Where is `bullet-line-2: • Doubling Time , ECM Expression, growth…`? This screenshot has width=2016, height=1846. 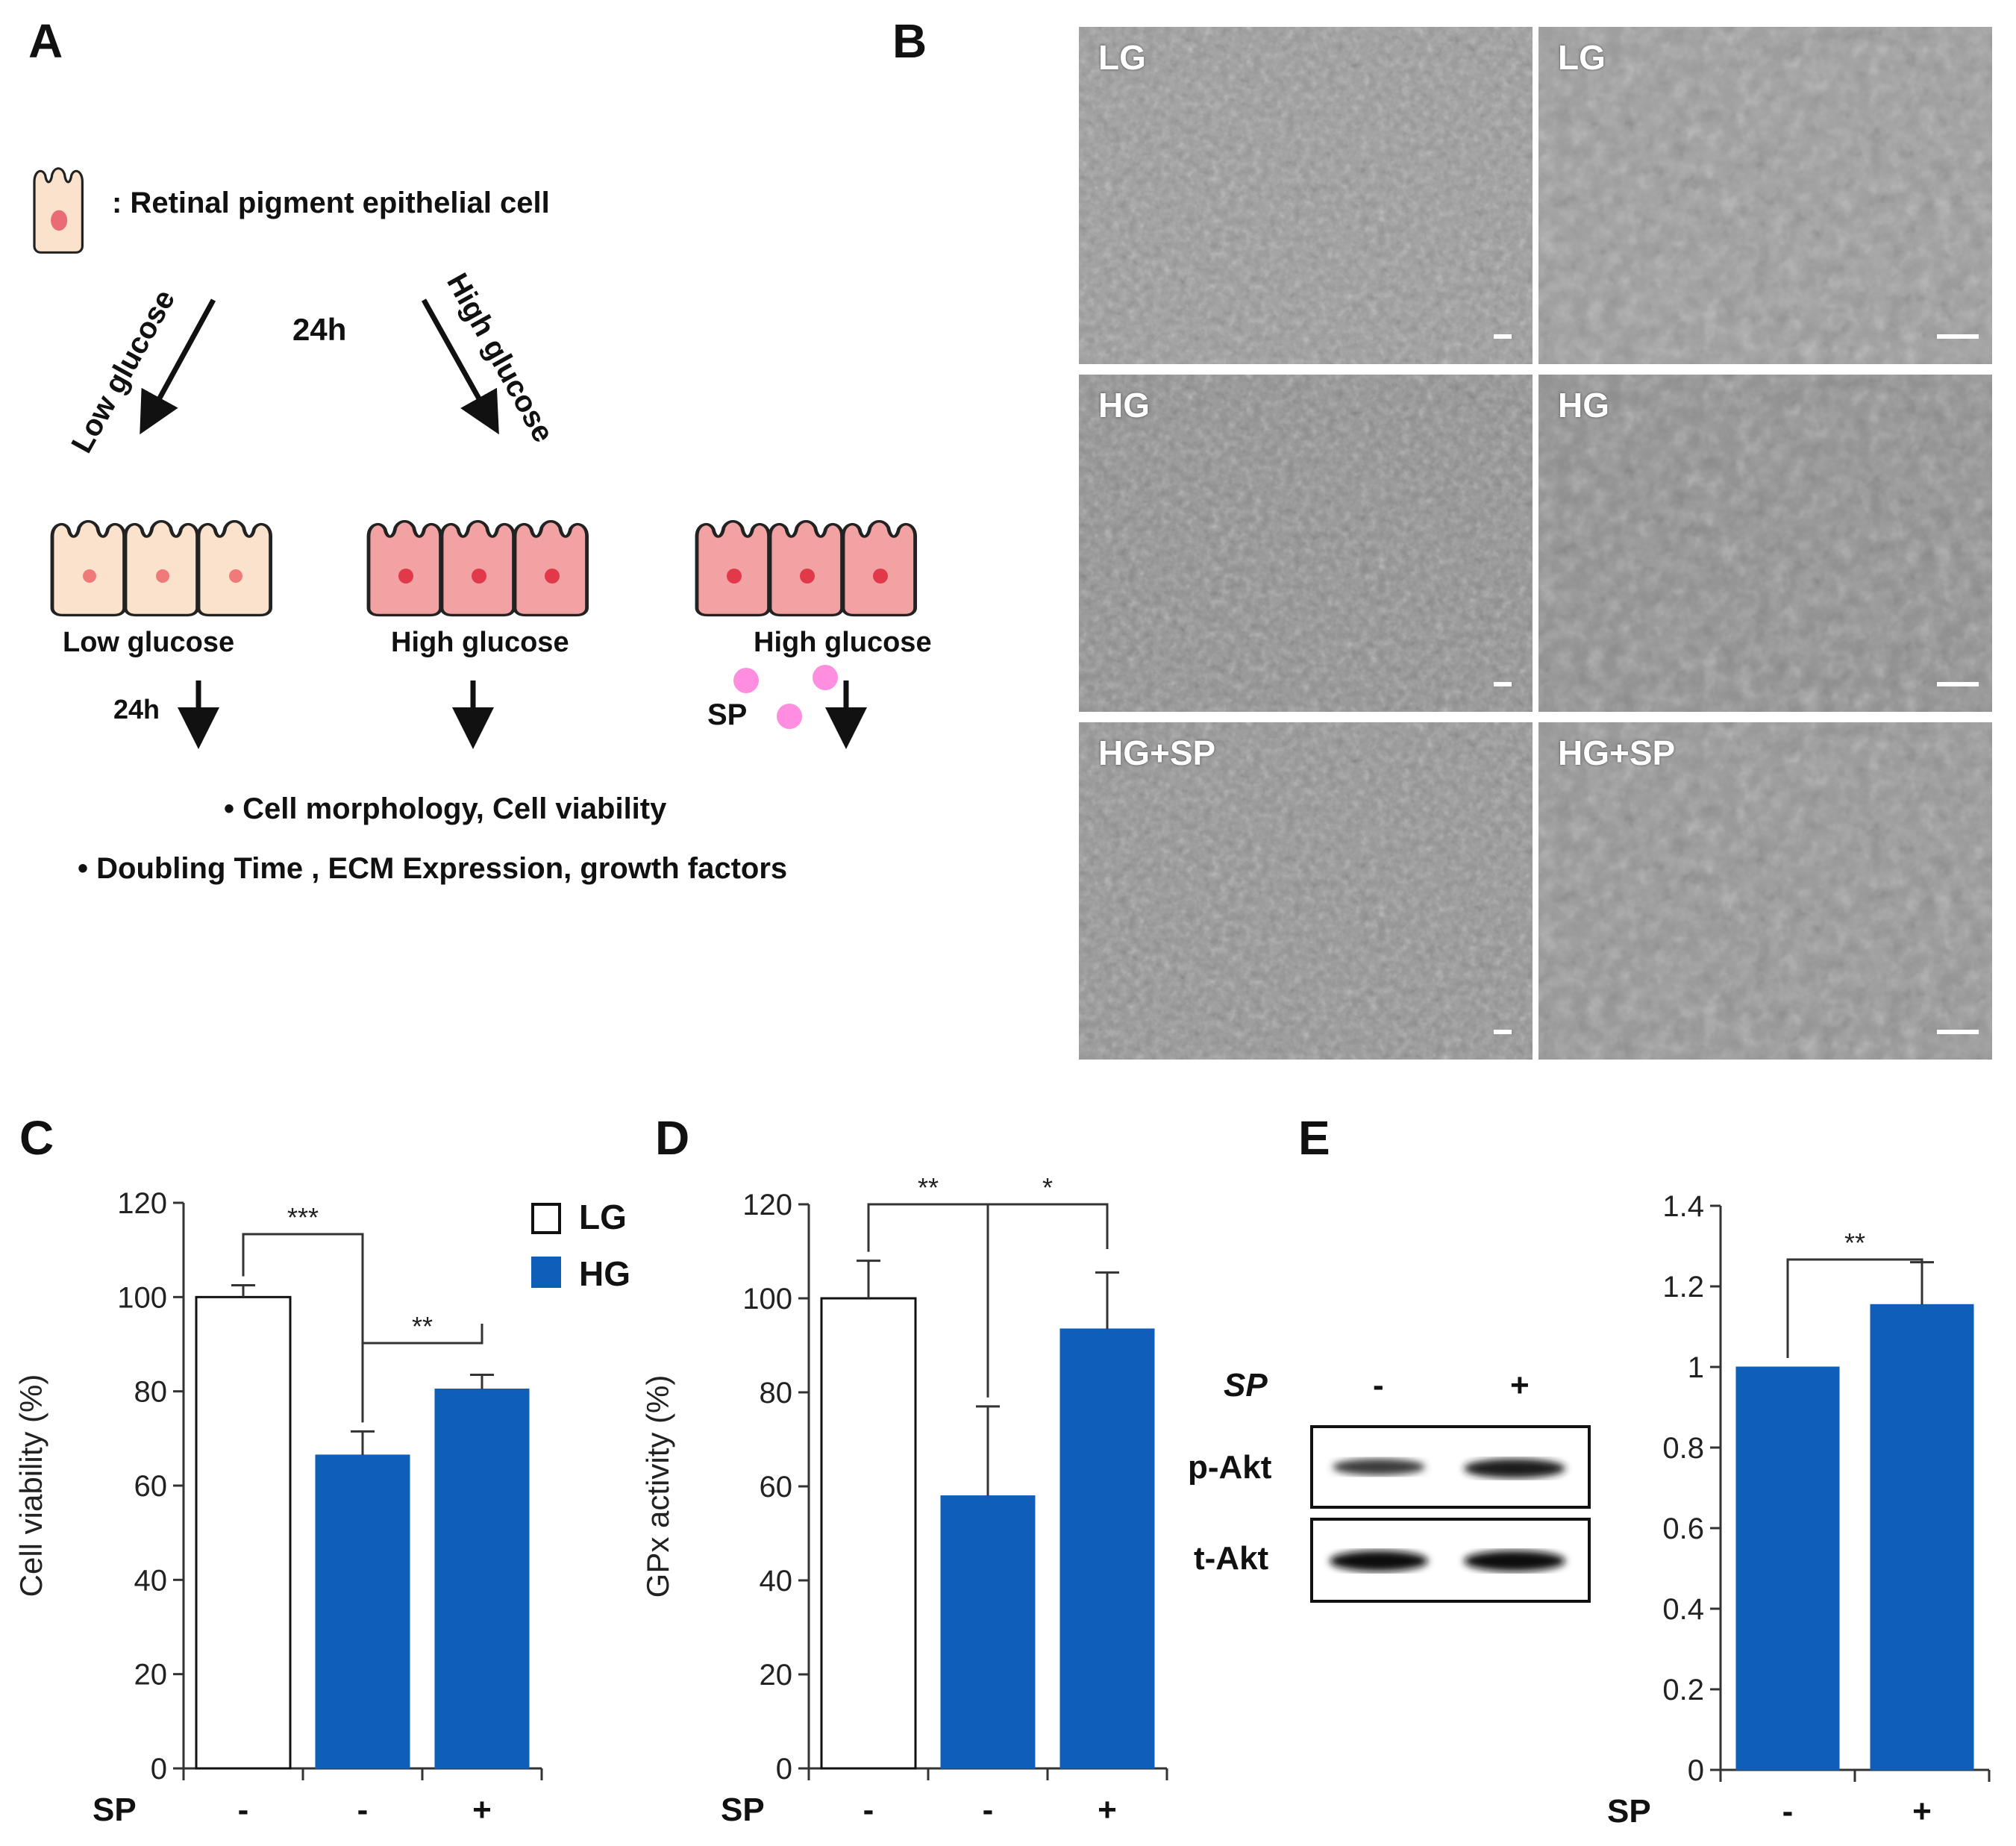
bullet-line-2: • Doubling Time , ECM Expression, growth… is located at coordinates (433, 869).